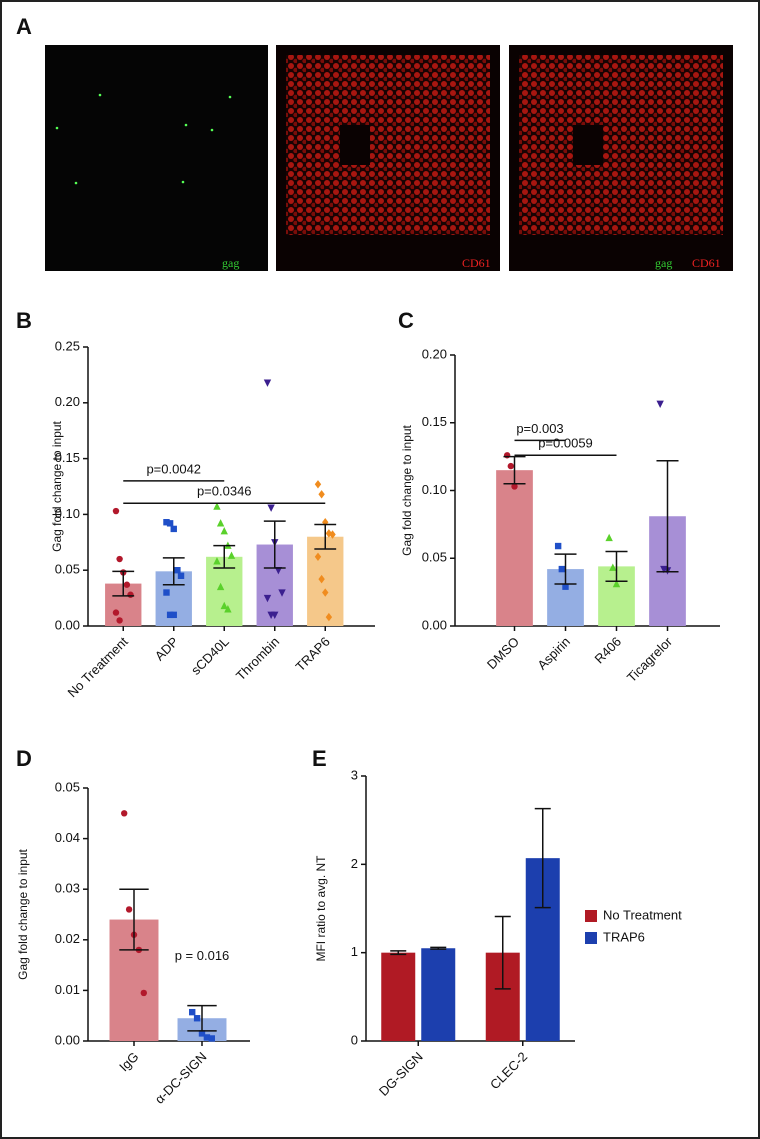 The width and height of the screenshot is (760, 1139). Describe the element at coordinates (354, 774) in the screenshot. I see `y-tick-label: 3` at that location.